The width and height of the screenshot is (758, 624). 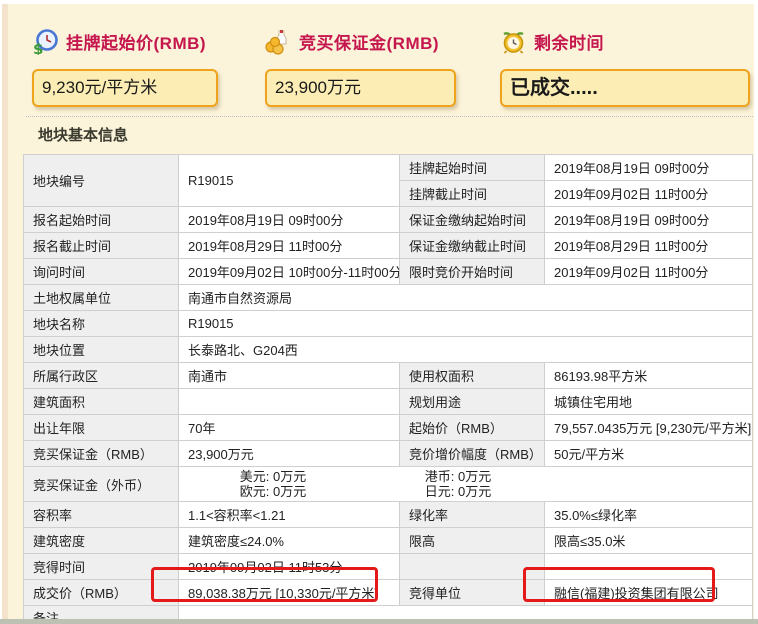 I want to click on value-building-area, so click(x=289, y=401).